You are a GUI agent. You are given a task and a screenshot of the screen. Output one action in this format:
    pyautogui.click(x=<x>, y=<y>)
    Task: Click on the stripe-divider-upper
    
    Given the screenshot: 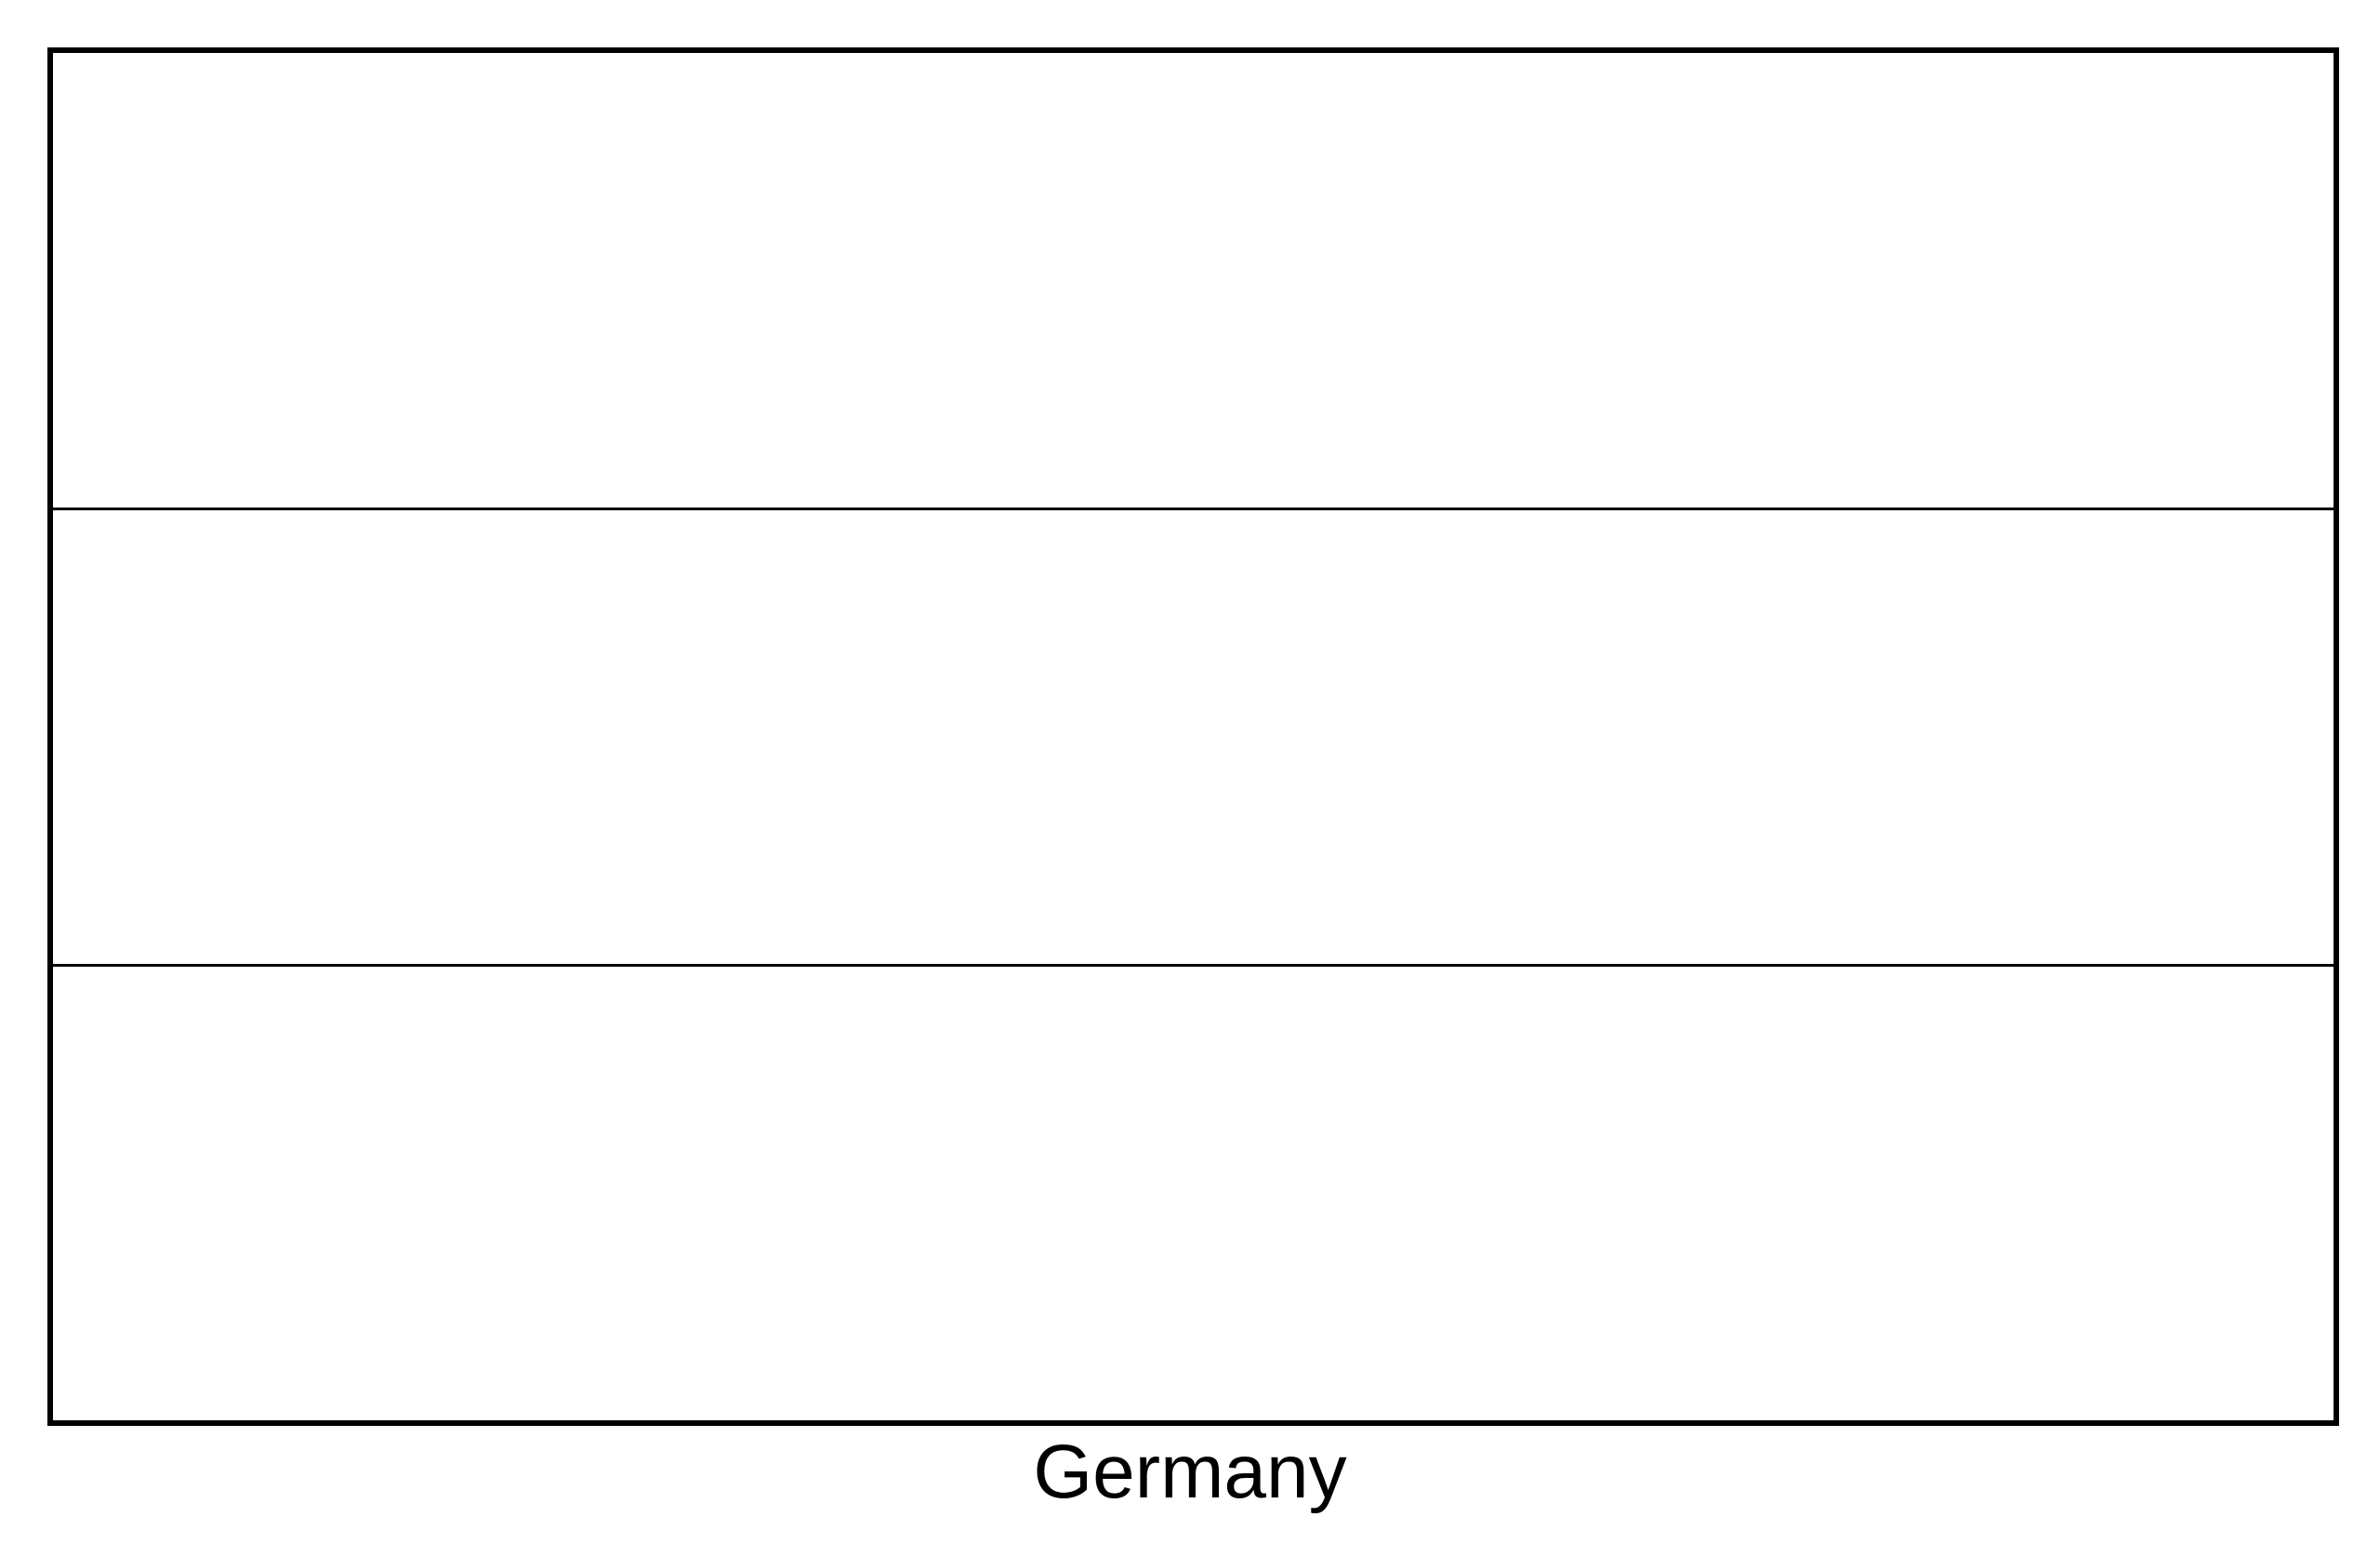 What is the action you would take?
    pyautogui.click(x=1193, y=509)
    